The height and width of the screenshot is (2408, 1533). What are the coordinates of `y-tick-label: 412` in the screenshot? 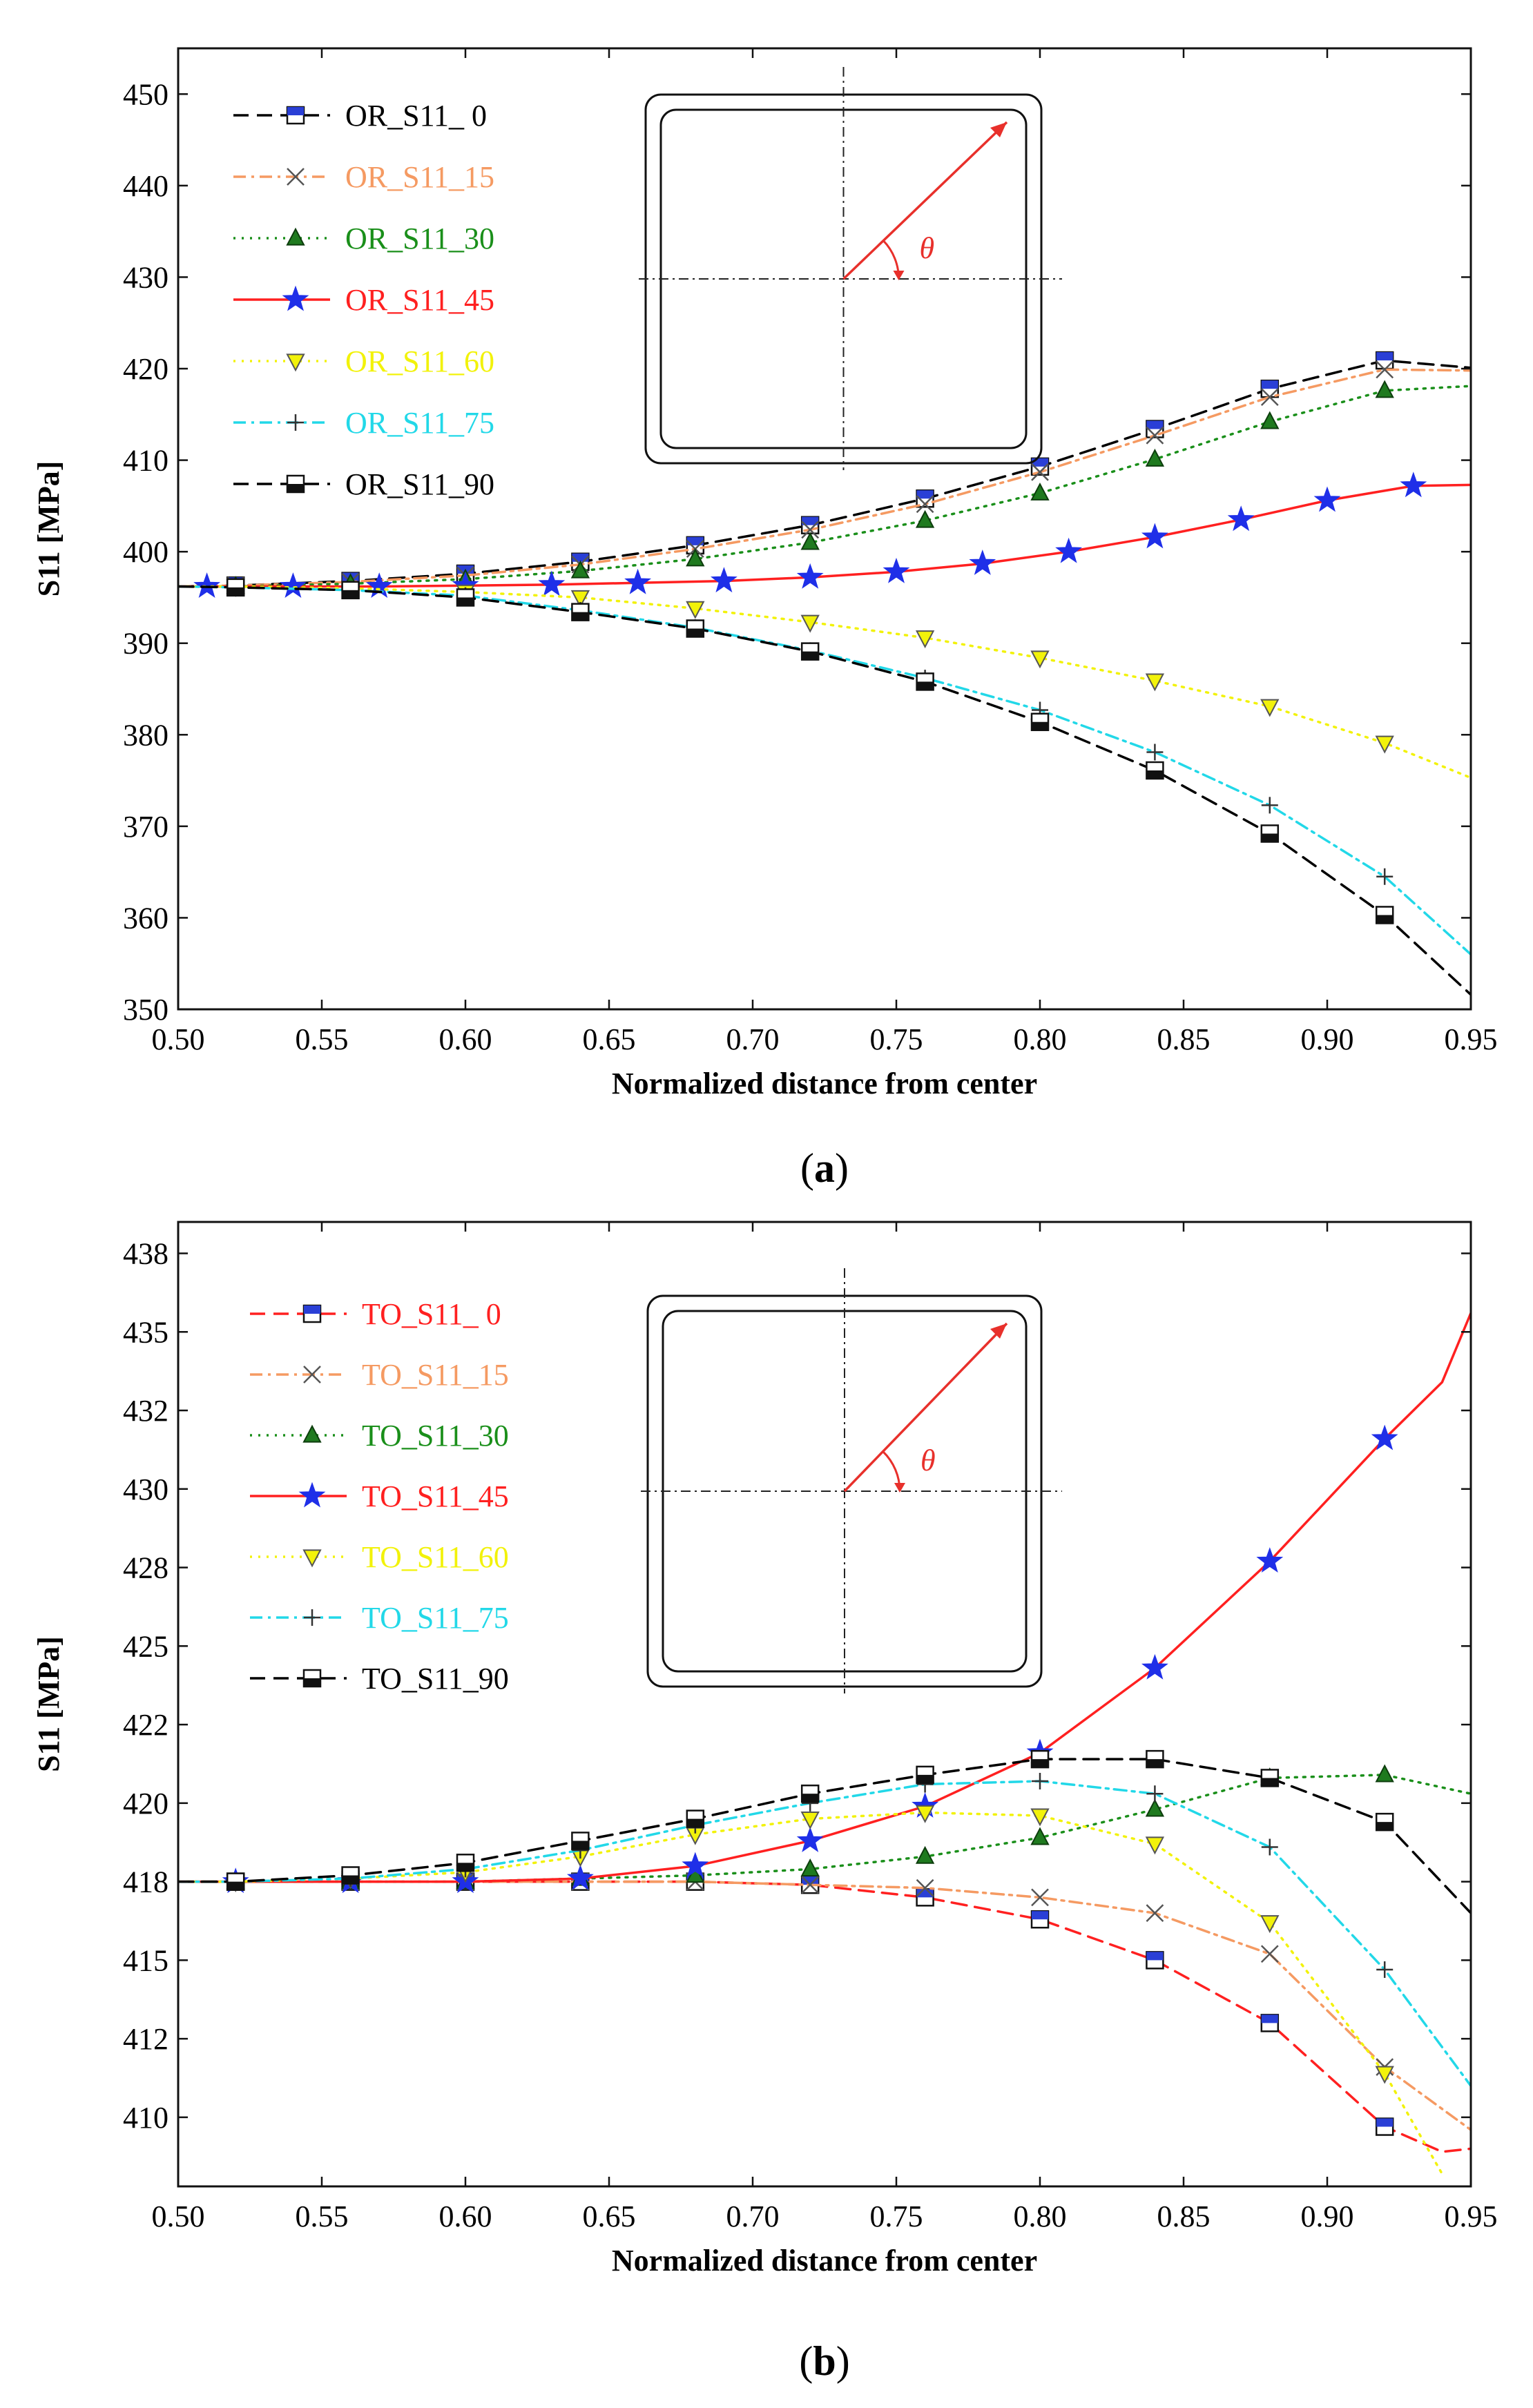 It's located at (145, 2039).